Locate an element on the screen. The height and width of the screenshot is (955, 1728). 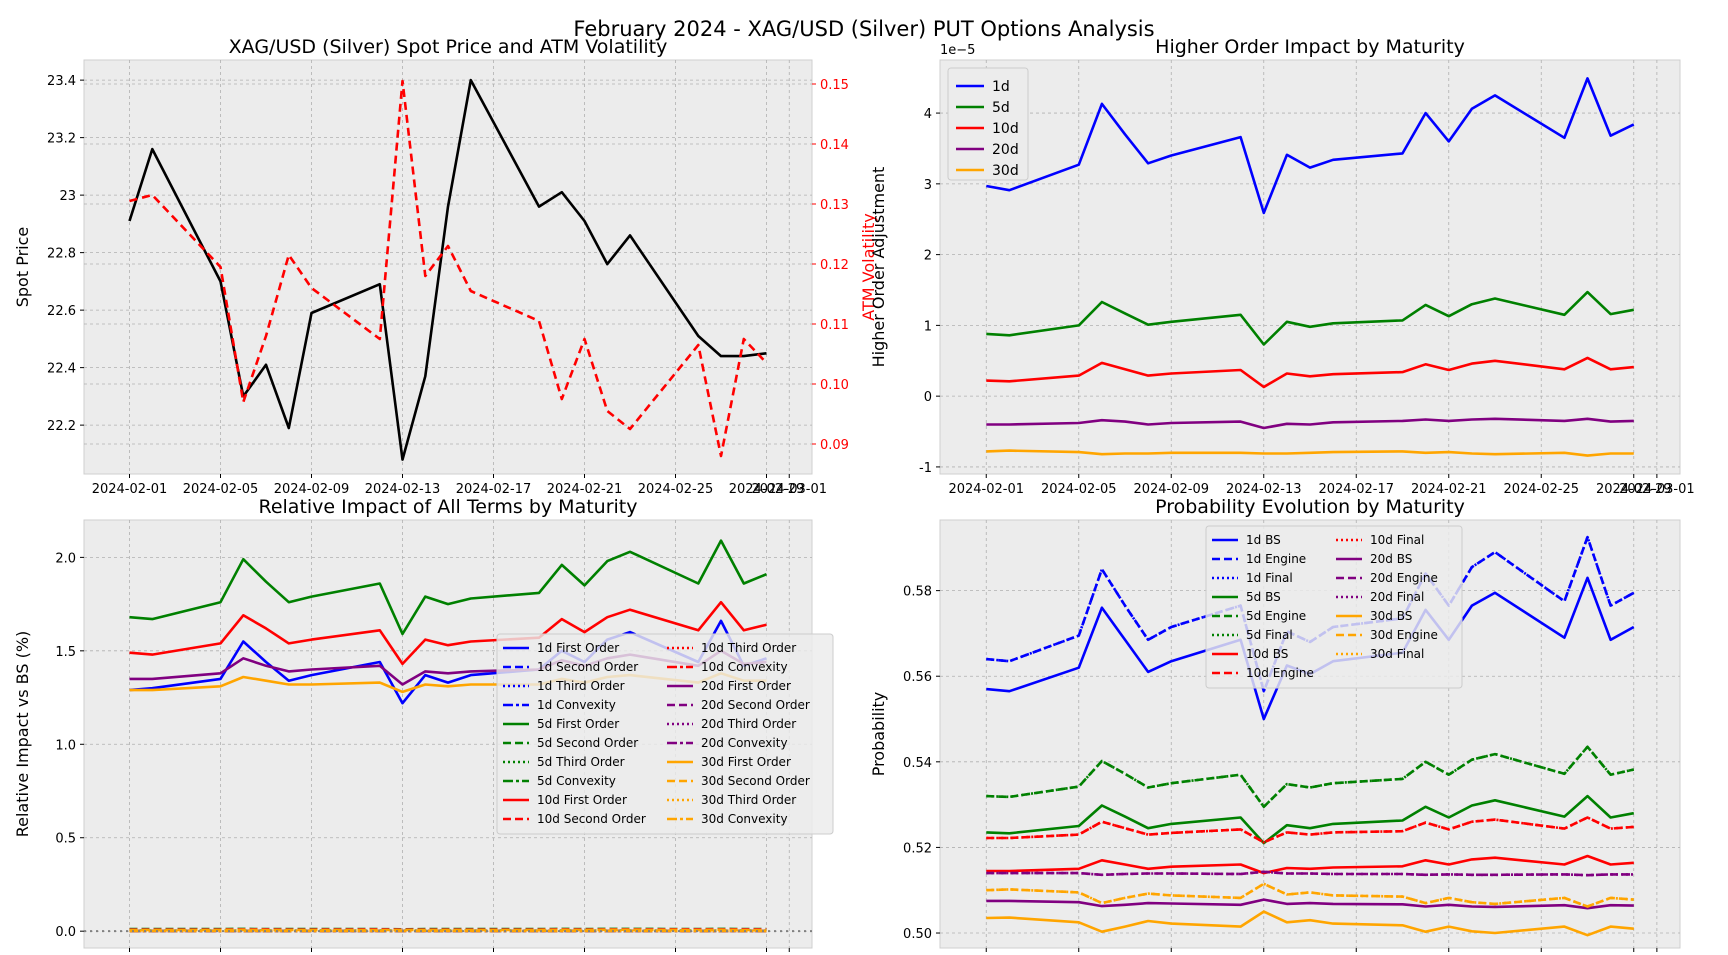
legend-label: 5d First Order is located at coordinates (578, 724).